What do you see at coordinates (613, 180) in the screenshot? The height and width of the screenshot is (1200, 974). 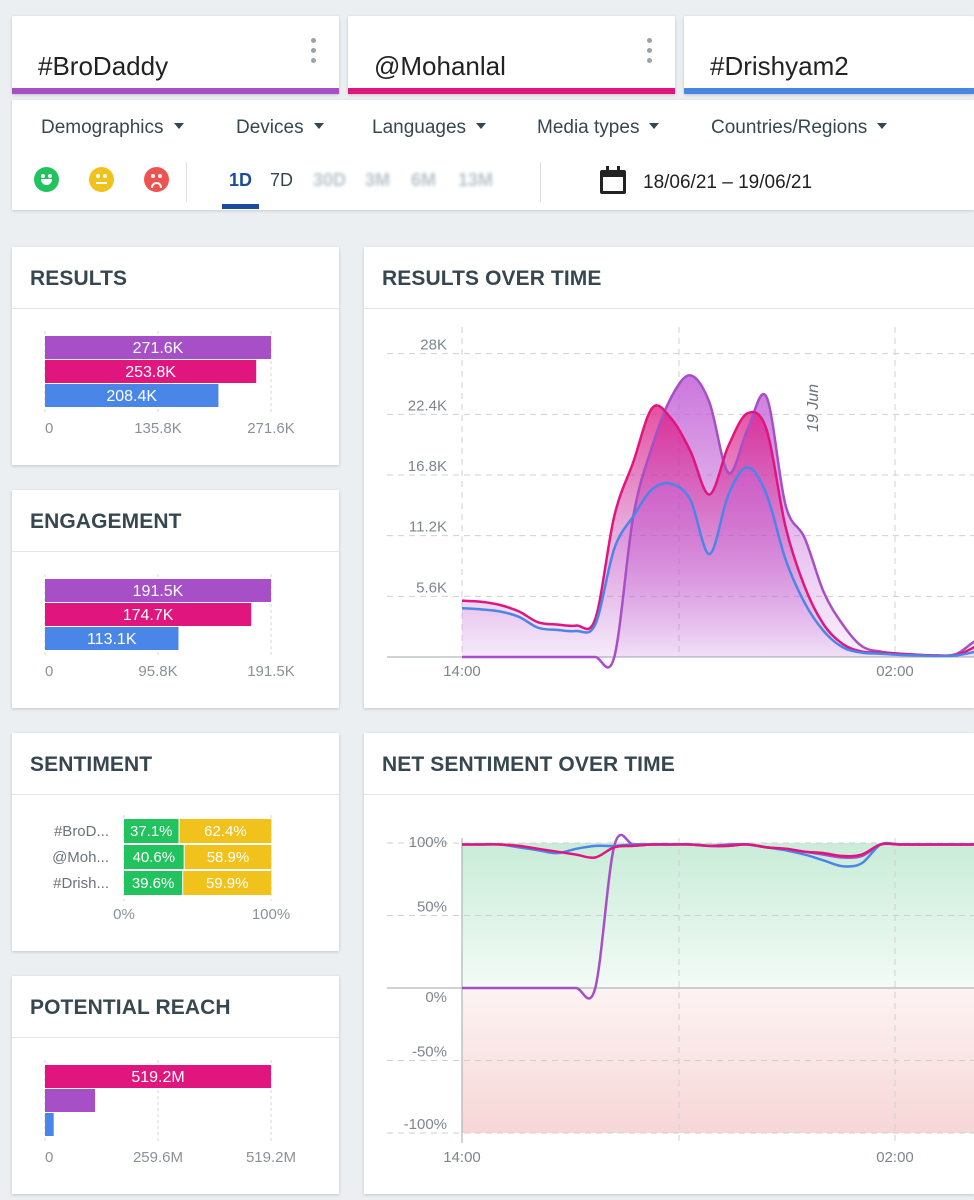 I see `calendar-icon` at bounding box center [613, 180].